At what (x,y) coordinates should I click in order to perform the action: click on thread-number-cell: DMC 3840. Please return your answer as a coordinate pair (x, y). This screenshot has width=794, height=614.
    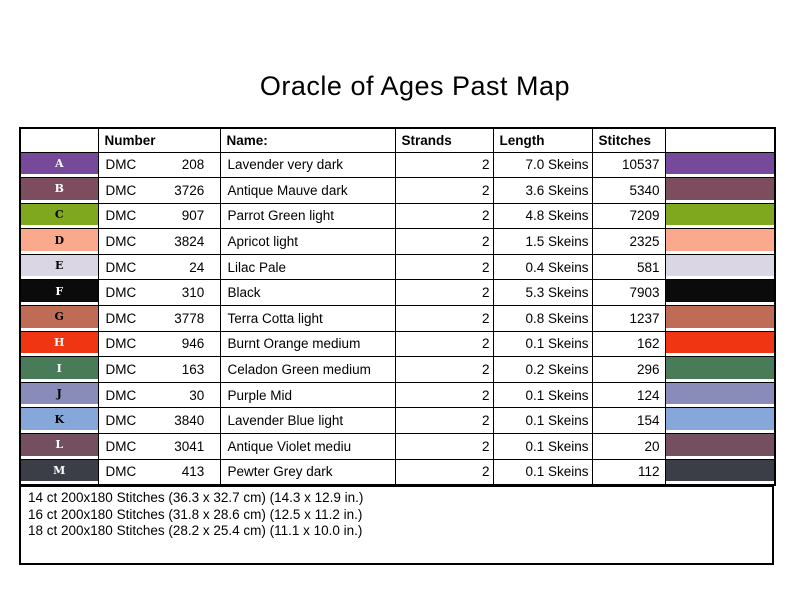
    Looking at the image, I should click on (159, 421).